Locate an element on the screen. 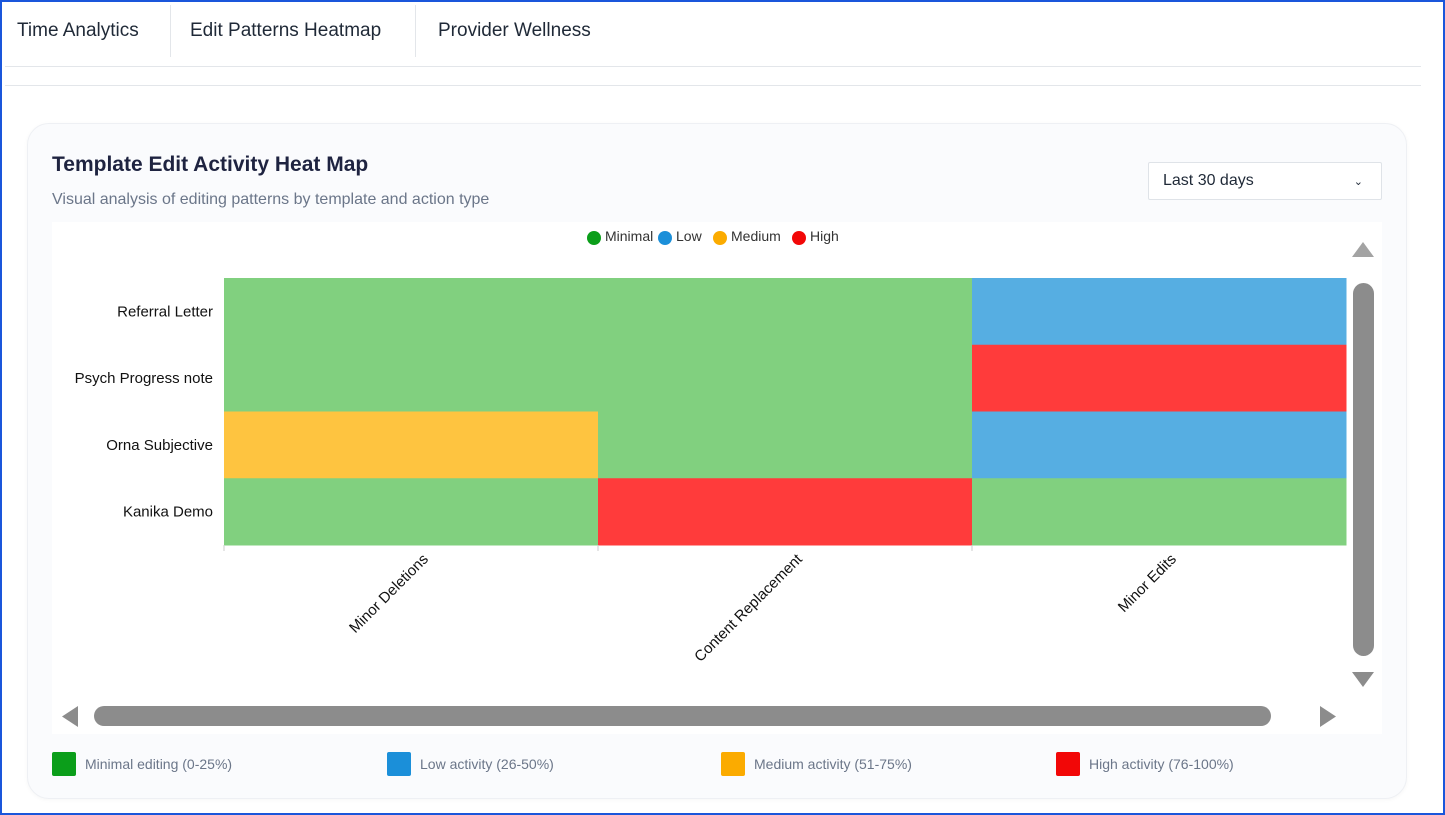 Image resolution: width=1445 pixels, height=815 pixels. y-tick-label: Psych Progress note is located at coordinates (144, 378).